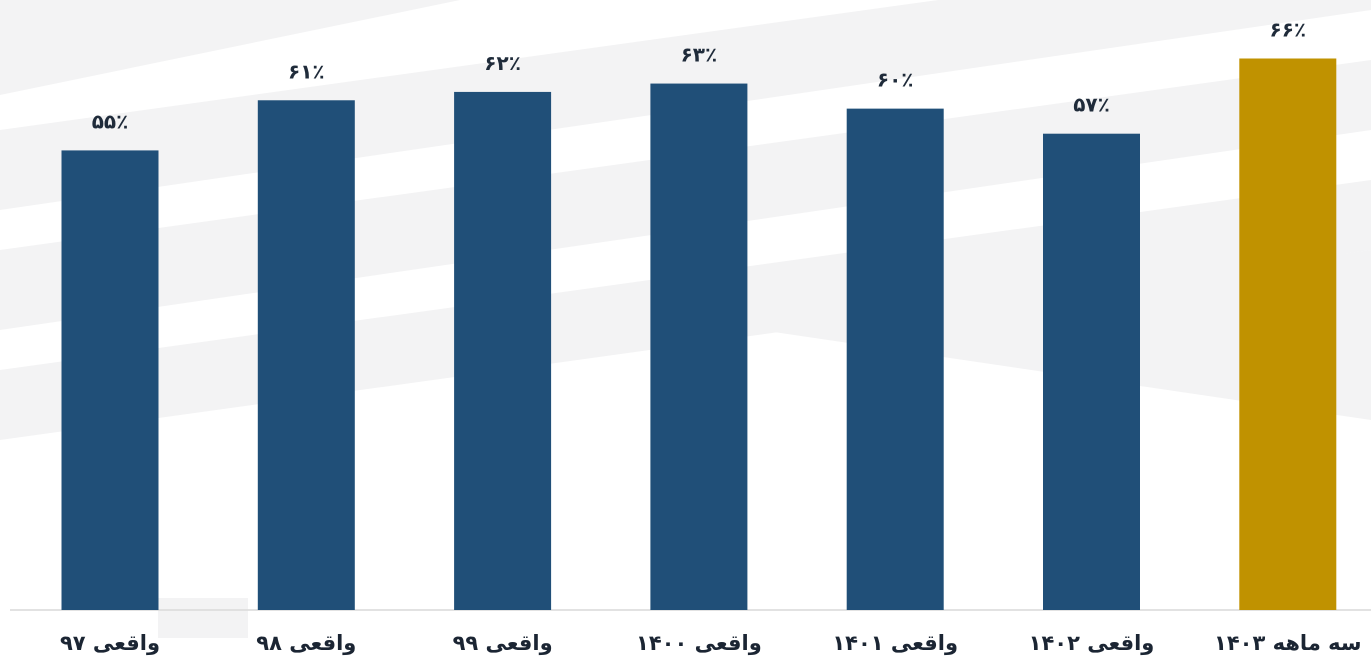 This screenshot has height=662, width=1371. I want to click on category-label-2: واقعی ۹۸, so click(306, 643).